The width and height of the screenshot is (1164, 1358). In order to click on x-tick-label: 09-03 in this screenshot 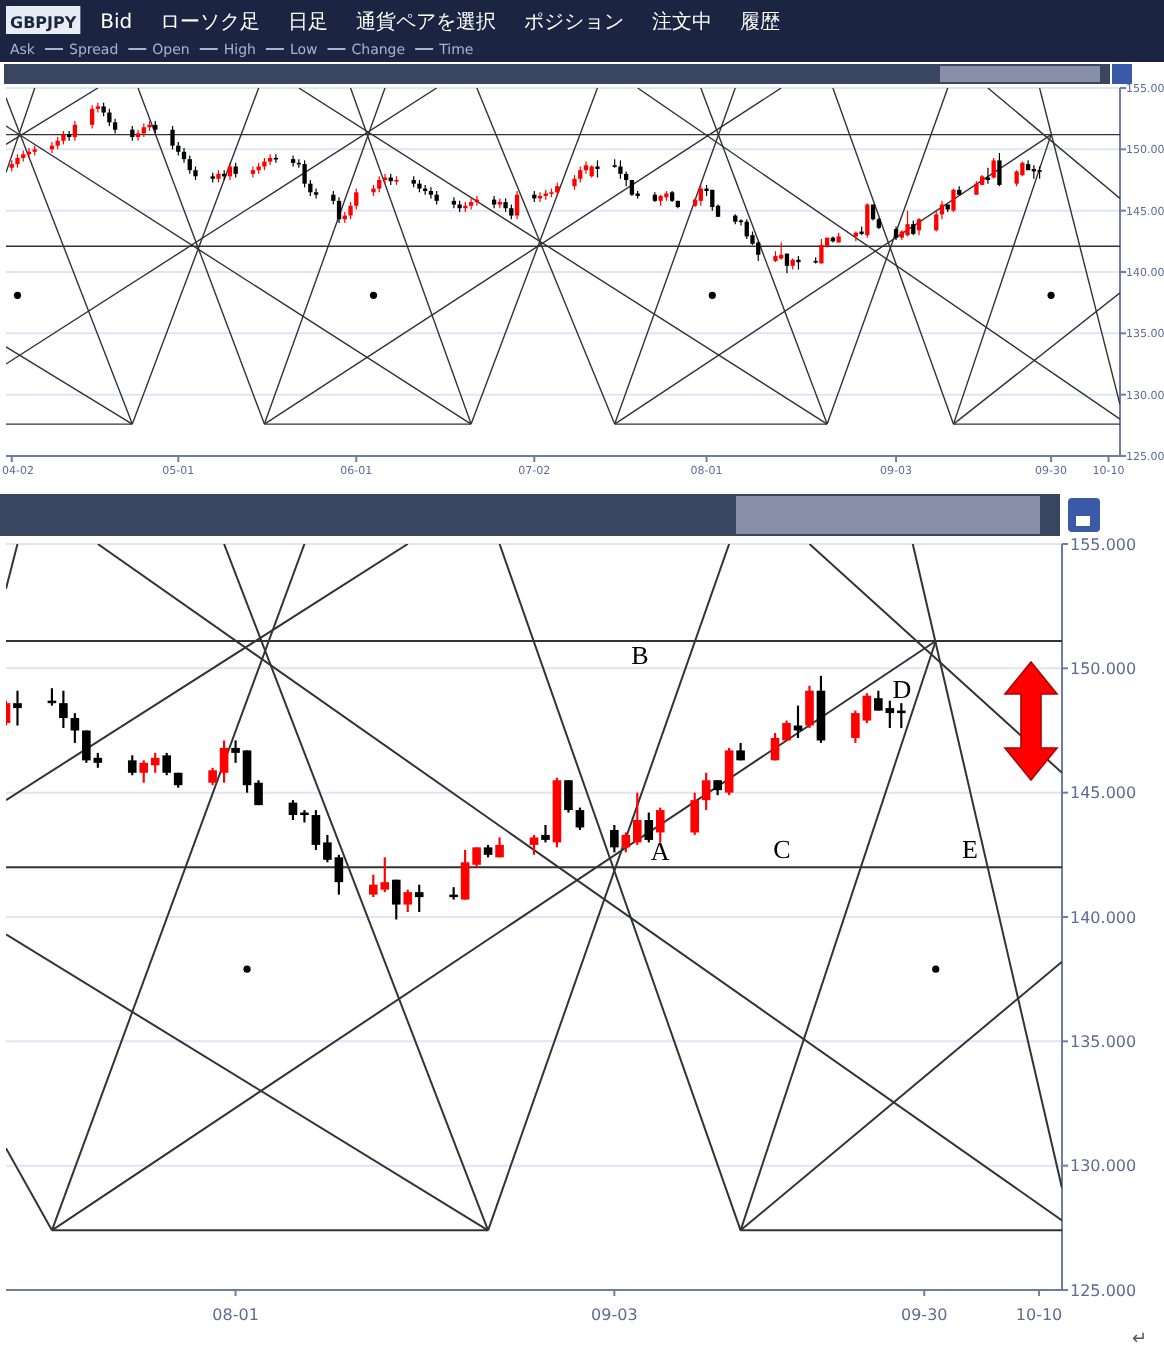, I will do `click(614, 1315)`.